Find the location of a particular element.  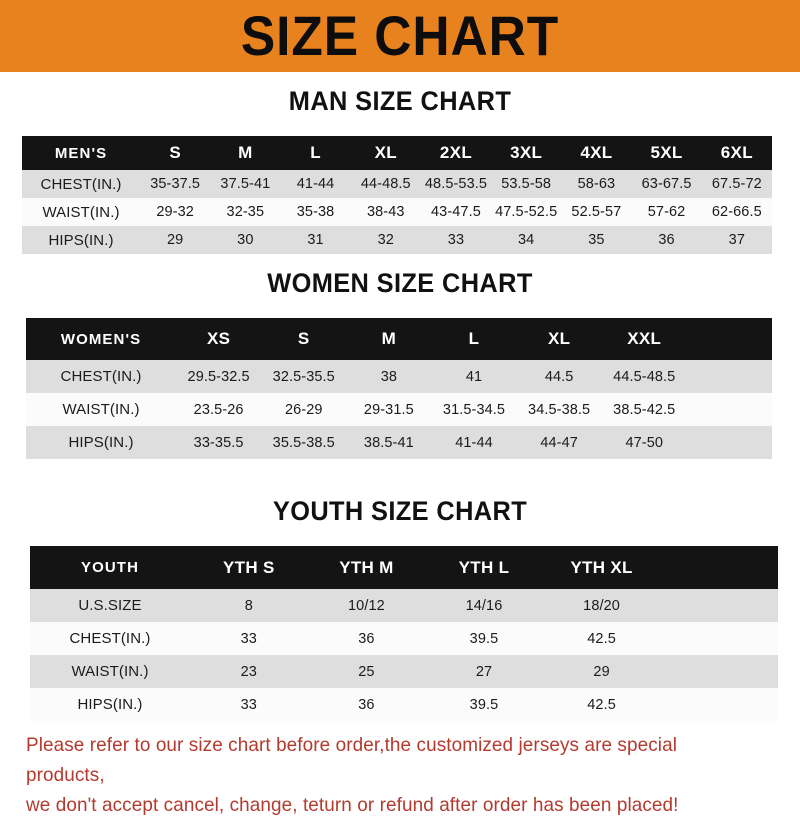

page-banner: SIZE CHART is located at coordinates (400, 36).